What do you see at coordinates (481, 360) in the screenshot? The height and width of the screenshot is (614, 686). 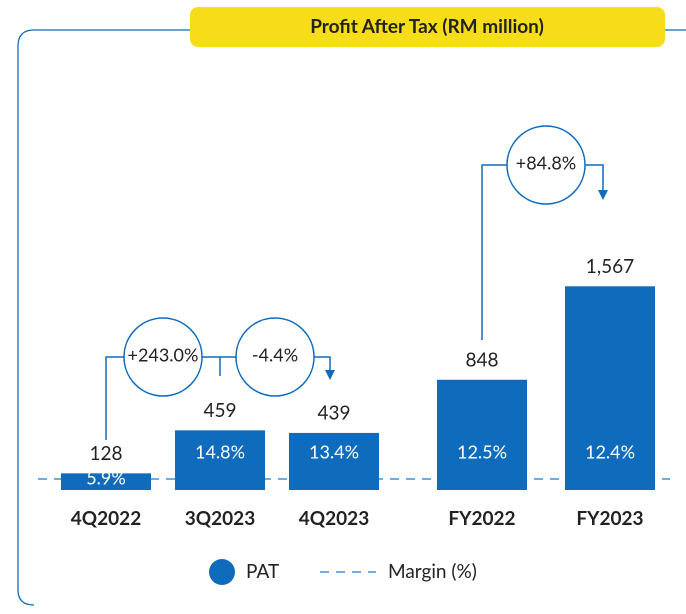 I see `value-label: 848` at bounding box center [481, 360].